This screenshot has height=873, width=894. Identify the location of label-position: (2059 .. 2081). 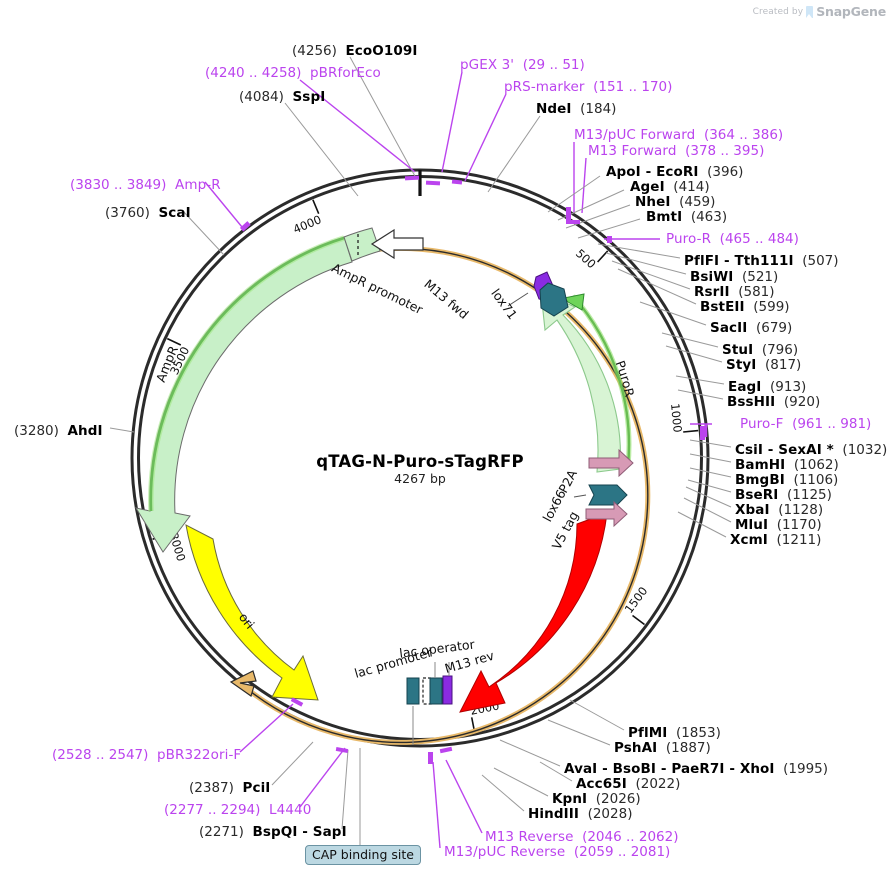
(622, 852).